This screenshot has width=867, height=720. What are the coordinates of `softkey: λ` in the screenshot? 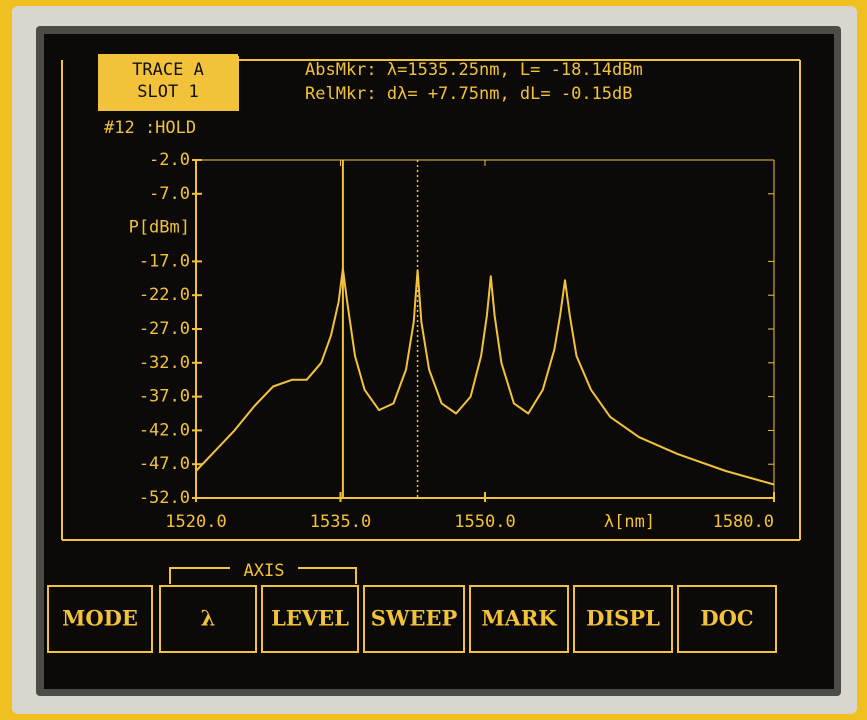 It's located at (208, 619).